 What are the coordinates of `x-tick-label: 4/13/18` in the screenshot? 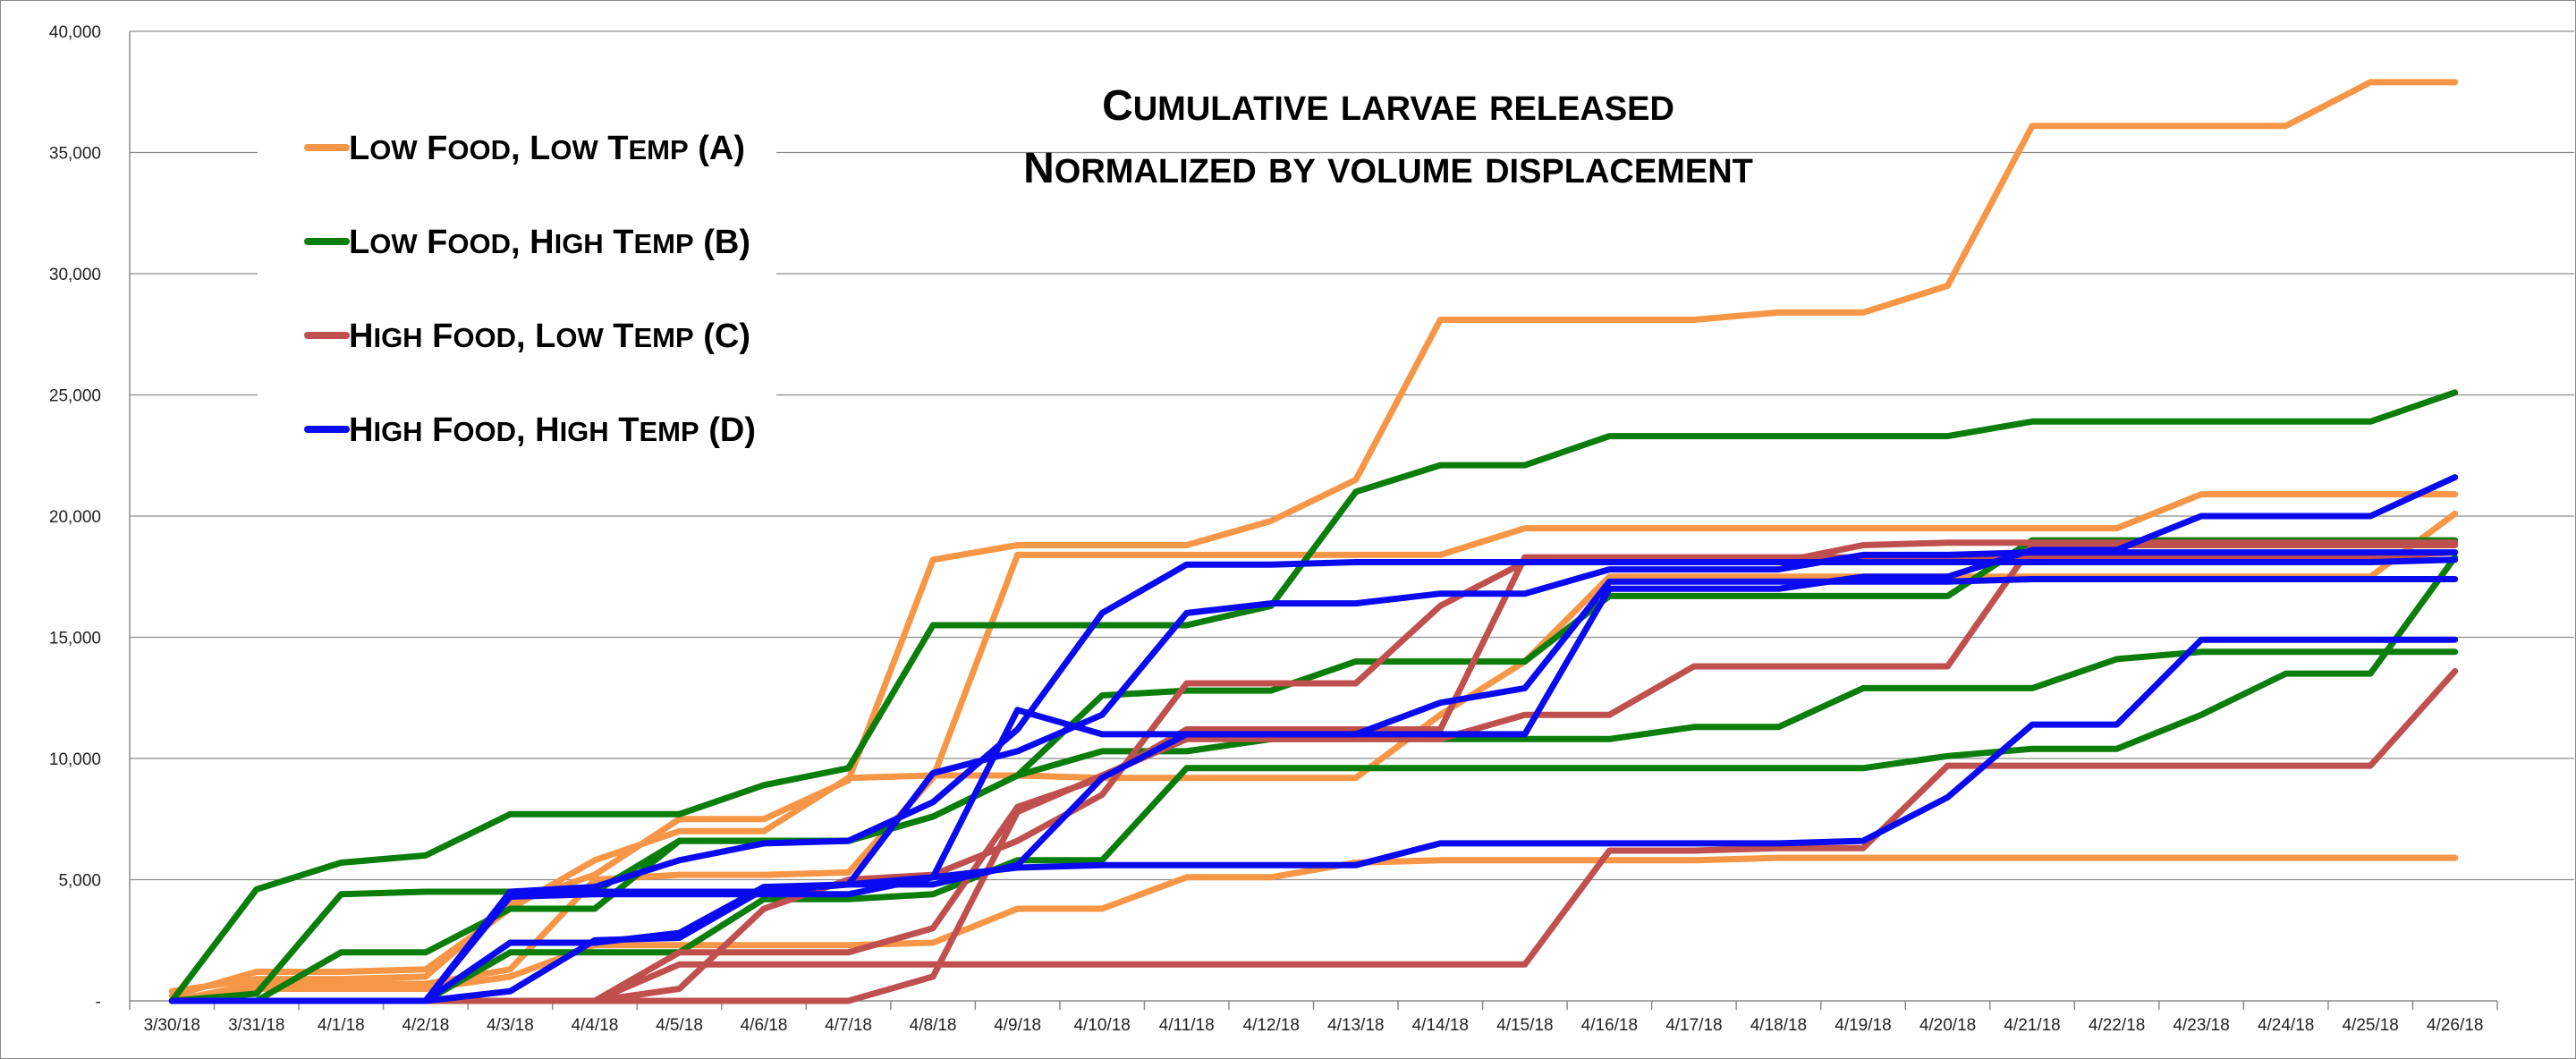 It's located at (1355, 1025).